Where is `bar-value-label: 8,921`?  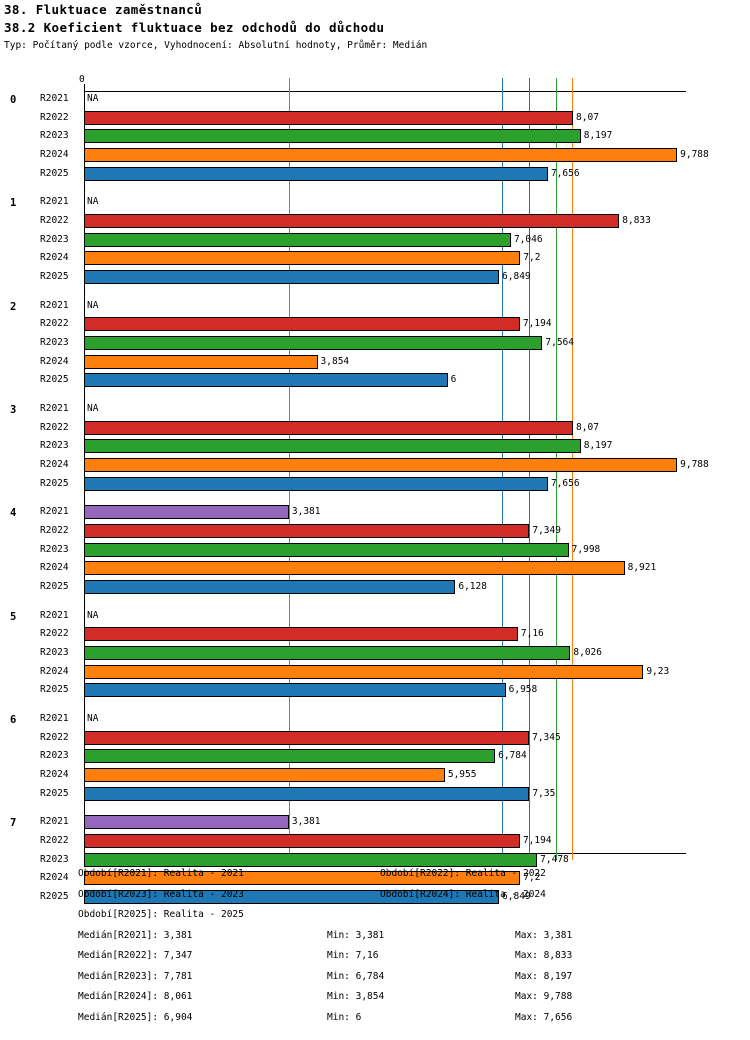 bar-value-label: 8,921 is located at coordinates (642, 568).